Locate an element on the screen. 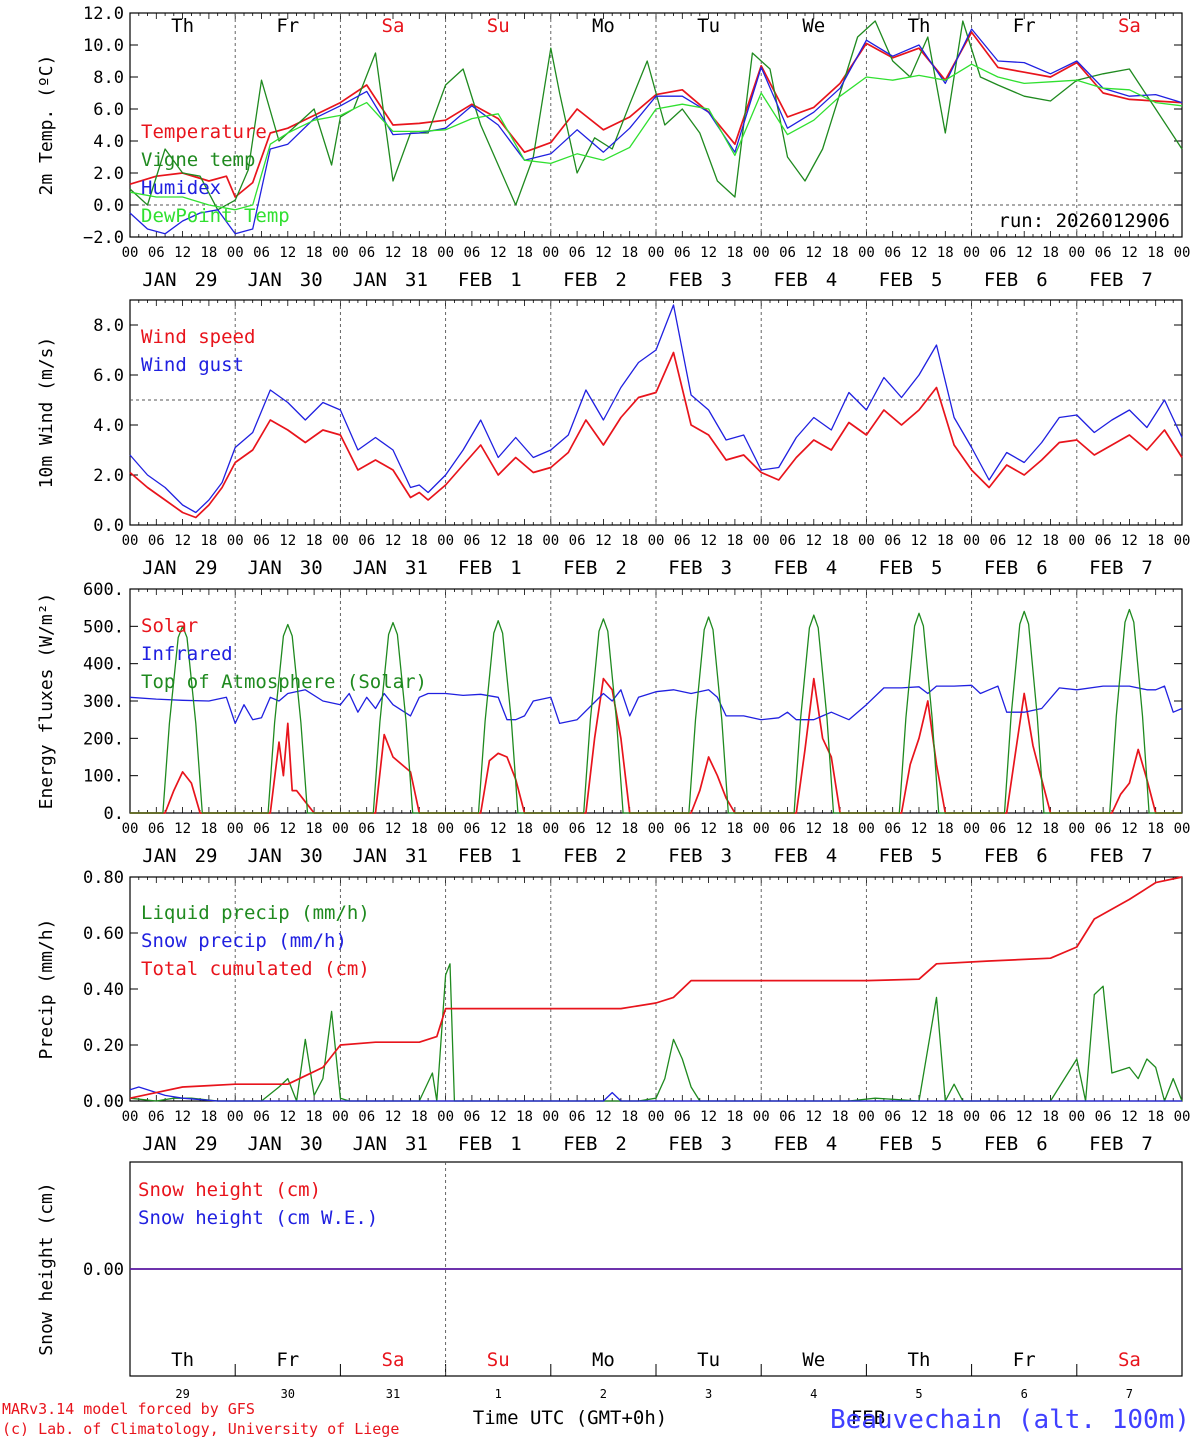 This screenshot has height=1440, width=1194. temperature-date-day: 5 is located at coordinates (936, 280).